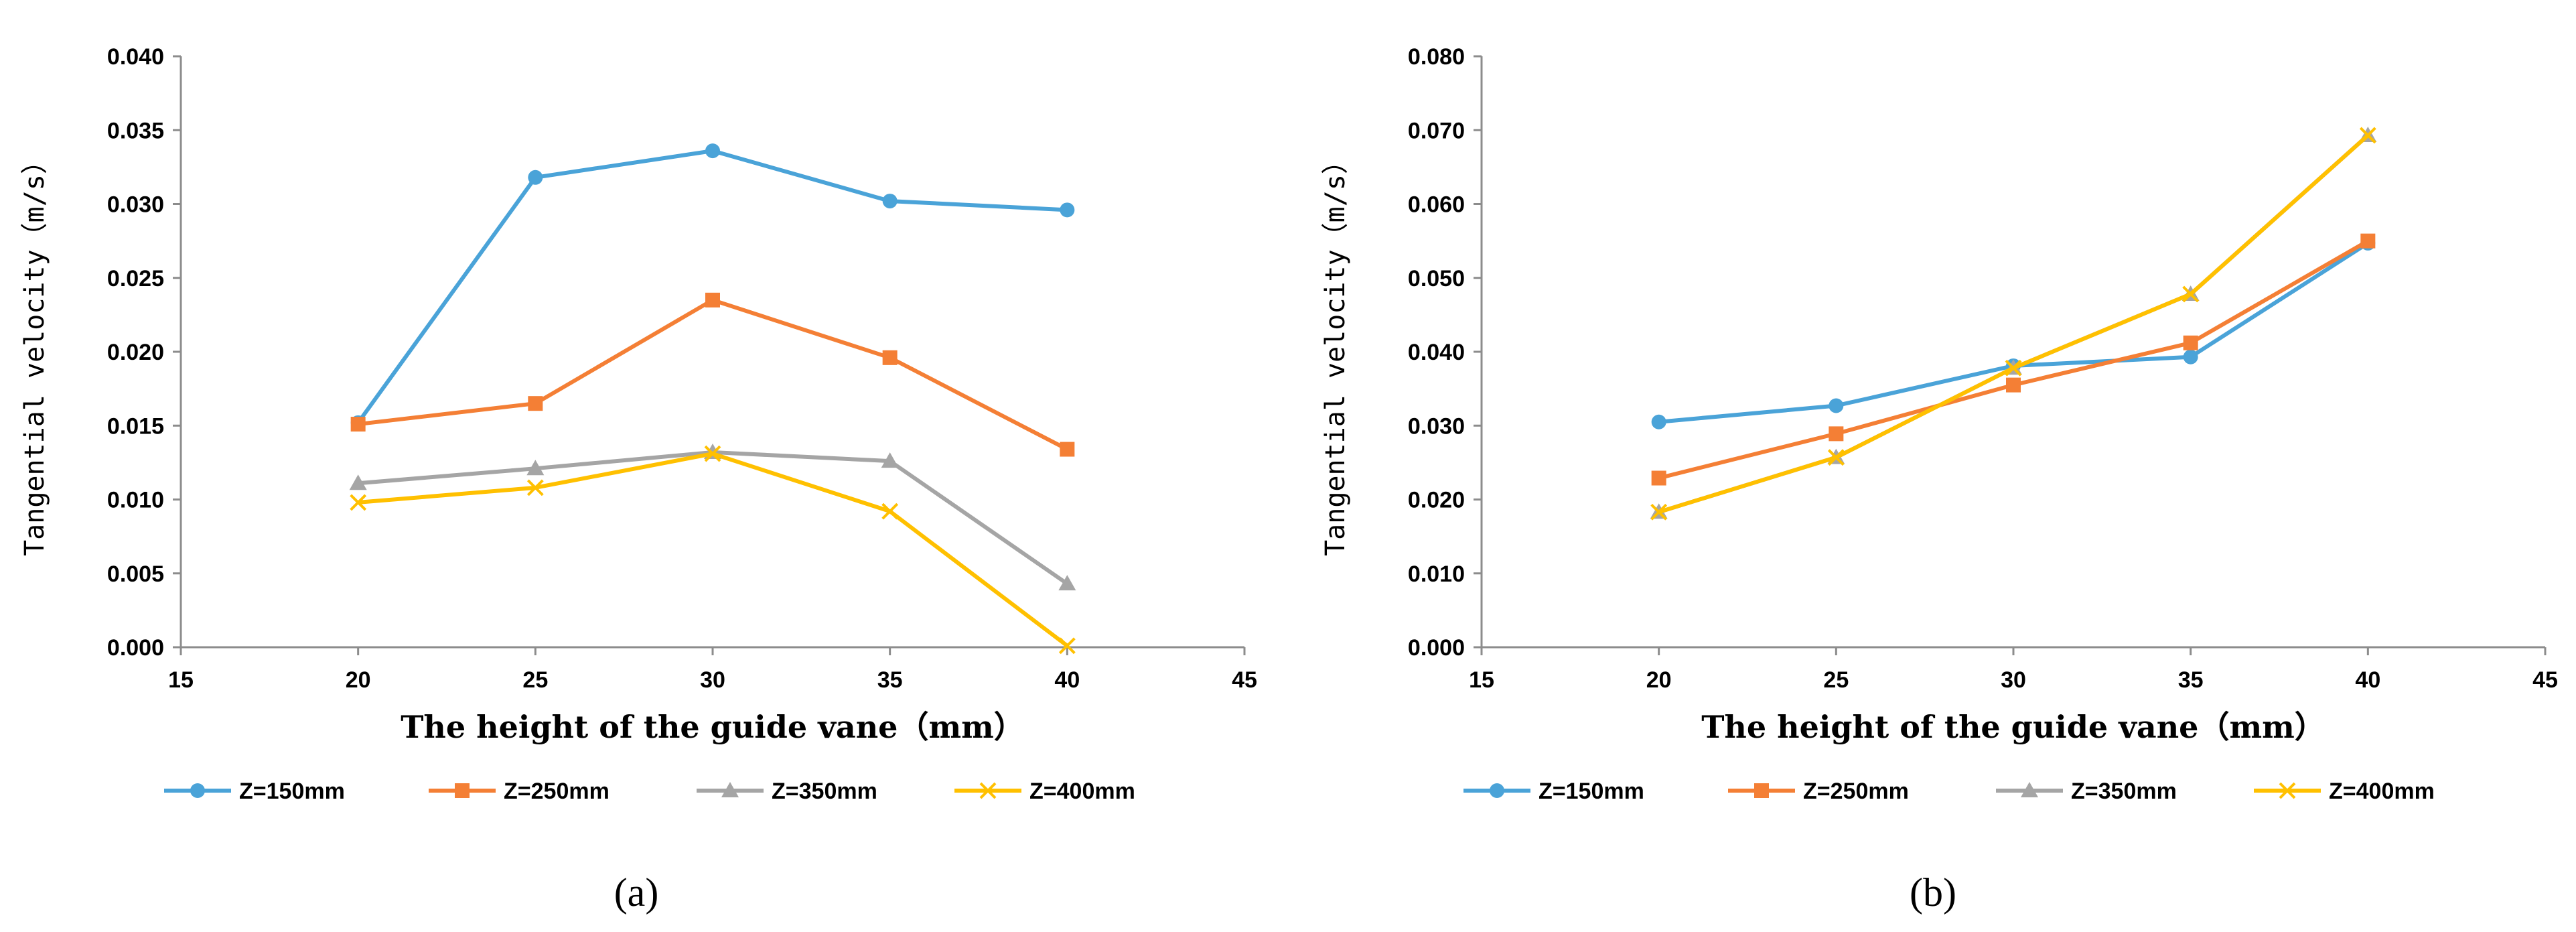 This screenshot has height=932, width=2576. Describe the element at coordinates (1436, 130) in the screenshot. I see `y-tick-label: 0.070` at that location.